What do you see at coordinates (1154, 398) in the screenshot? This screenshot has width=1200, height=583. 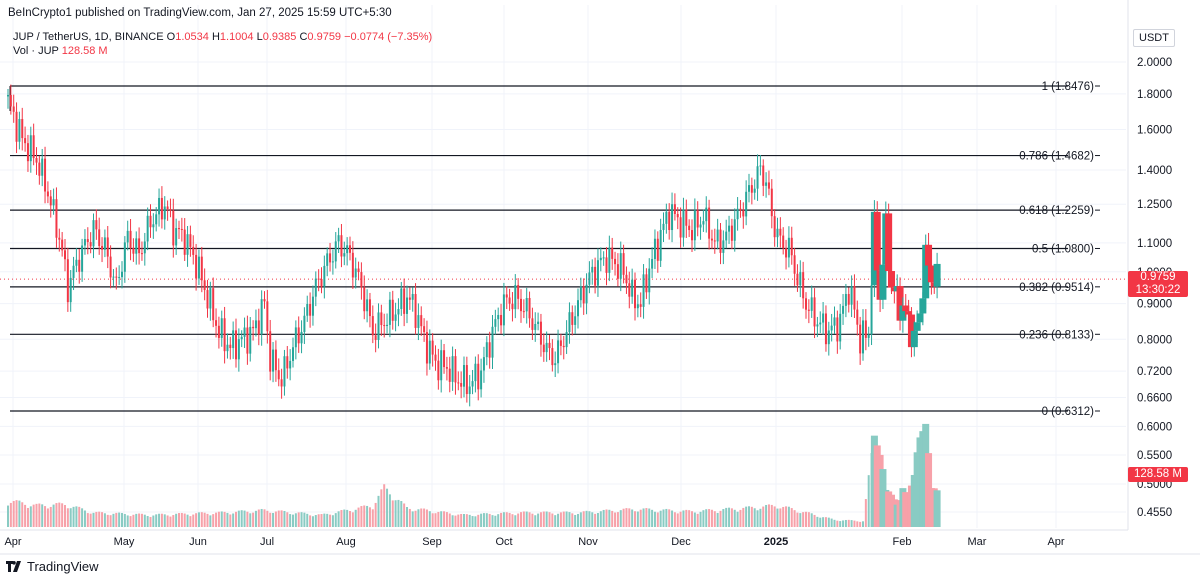 I see `y-tick-label: 0.6600` at bounding box center [1154, 398].